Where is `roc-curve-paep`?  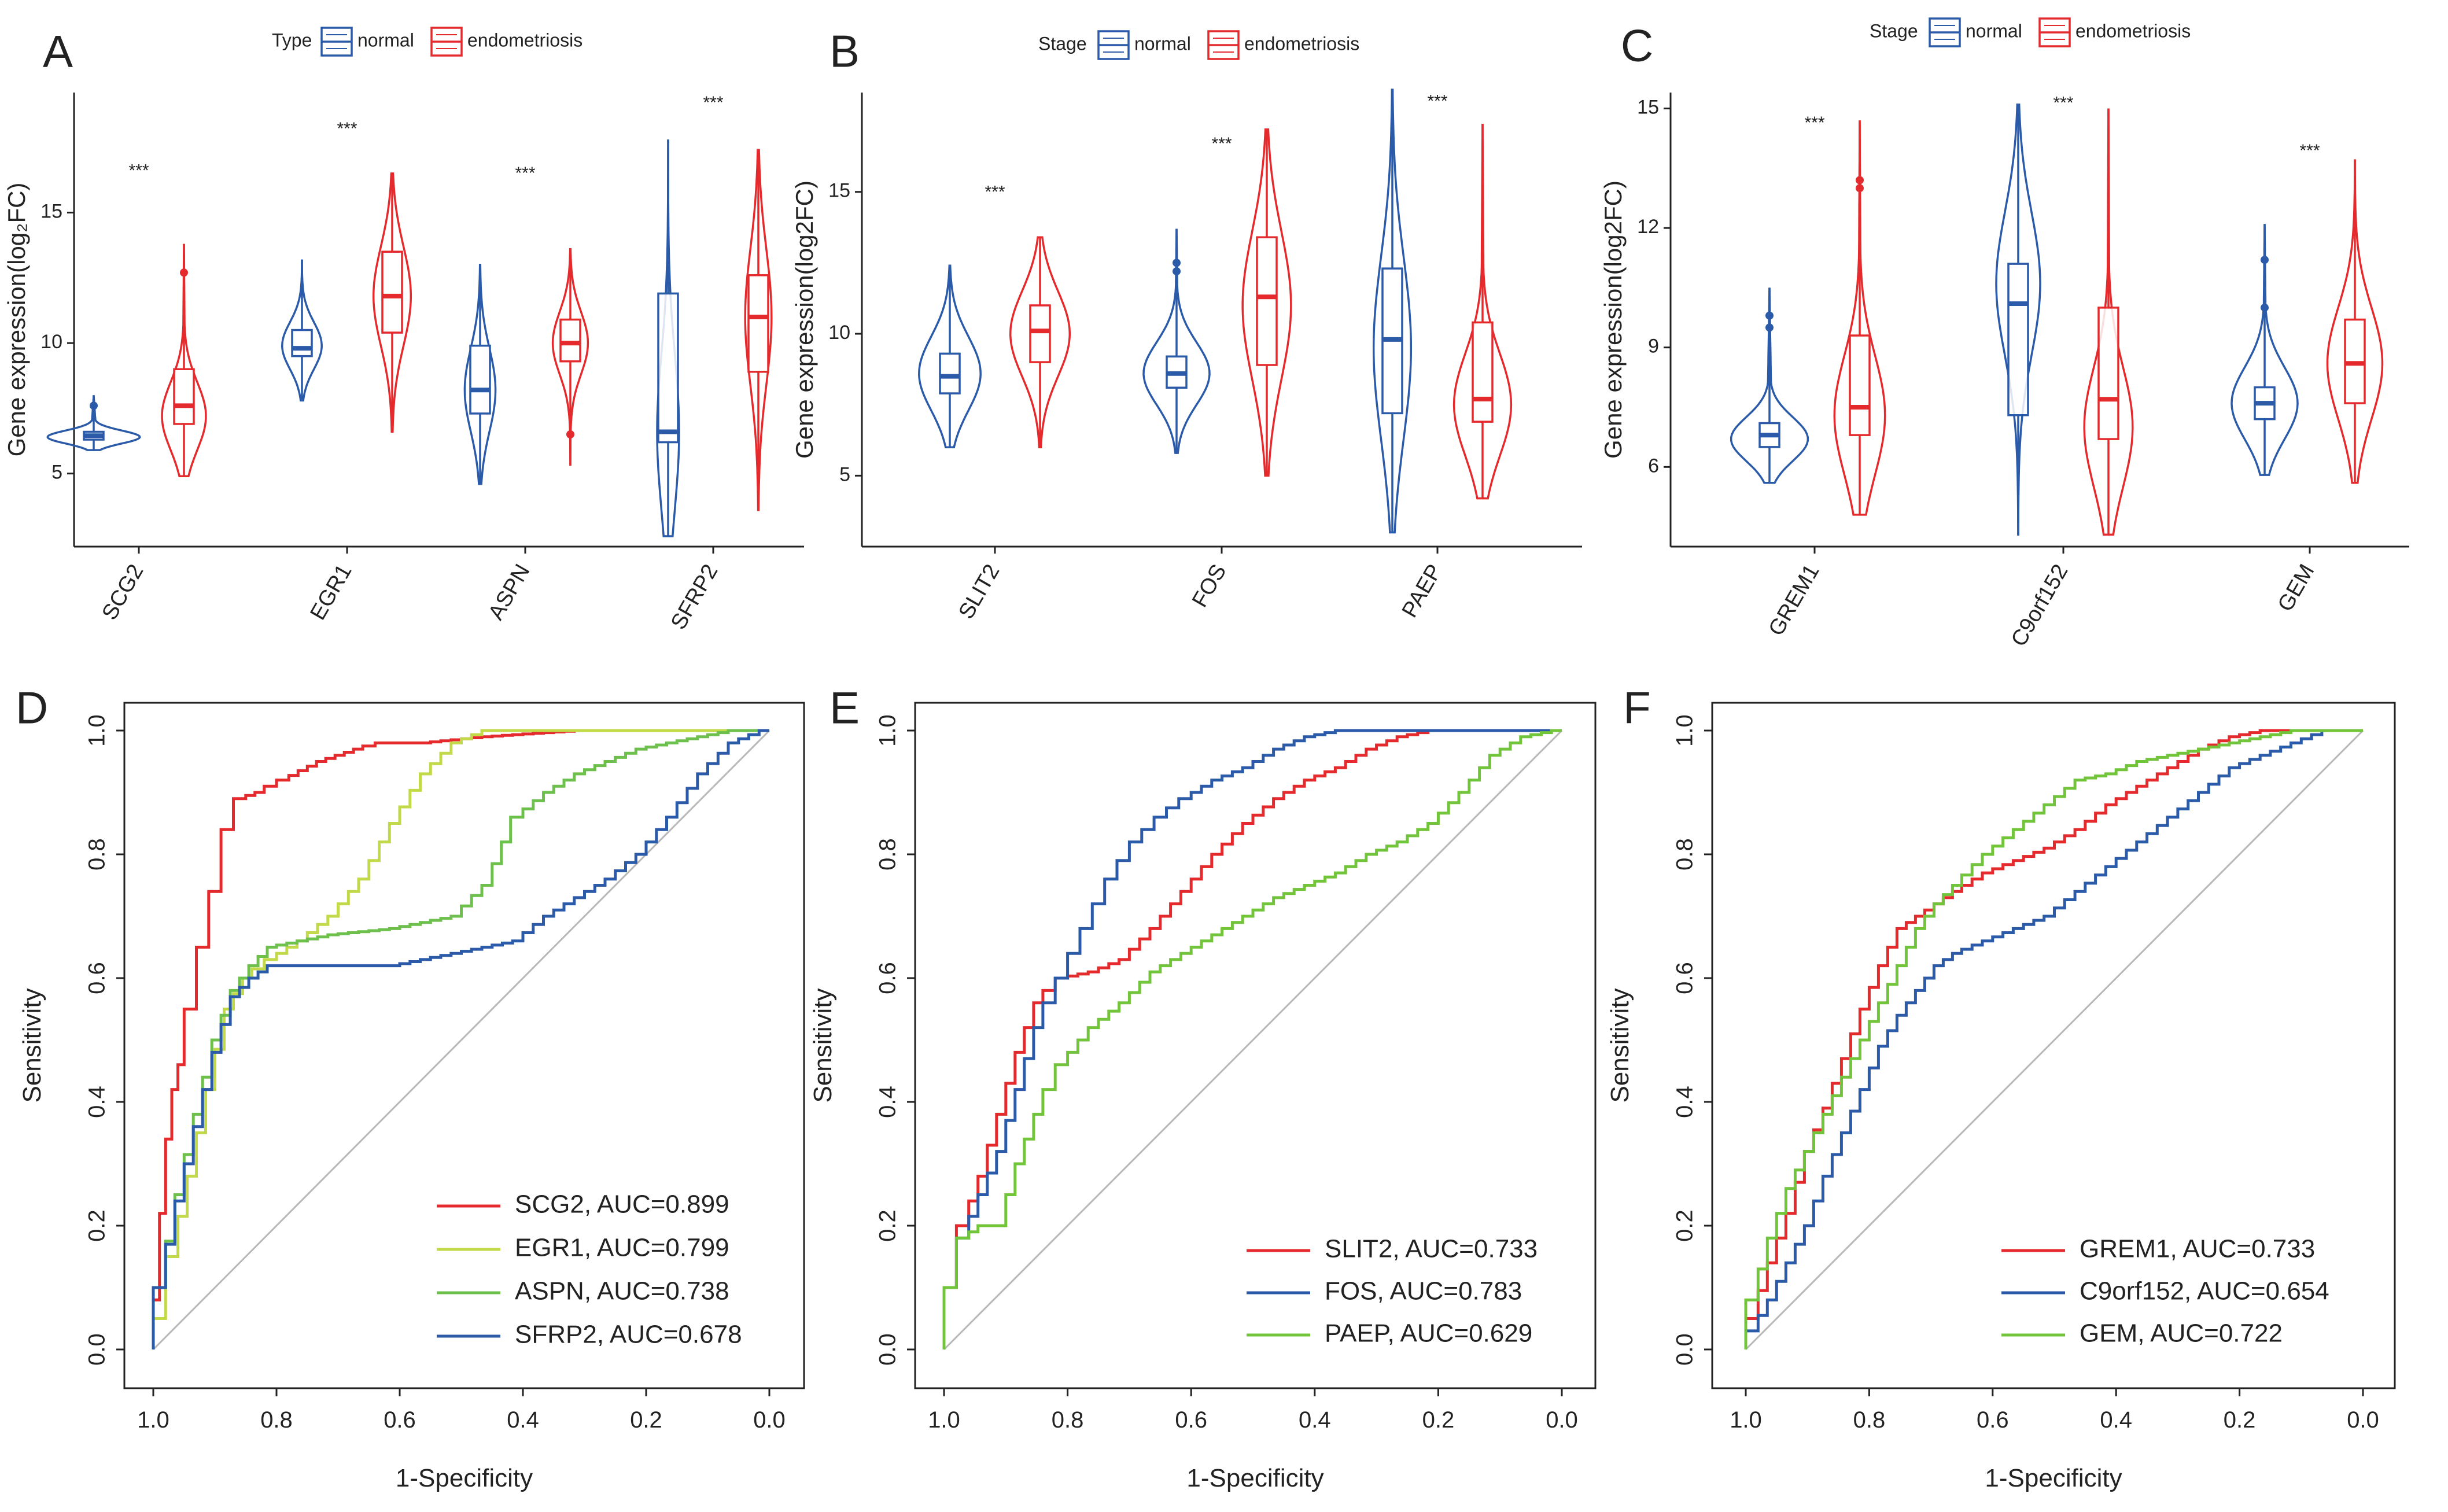 roc-curve-paep is located at coordinates (1252, 1039).